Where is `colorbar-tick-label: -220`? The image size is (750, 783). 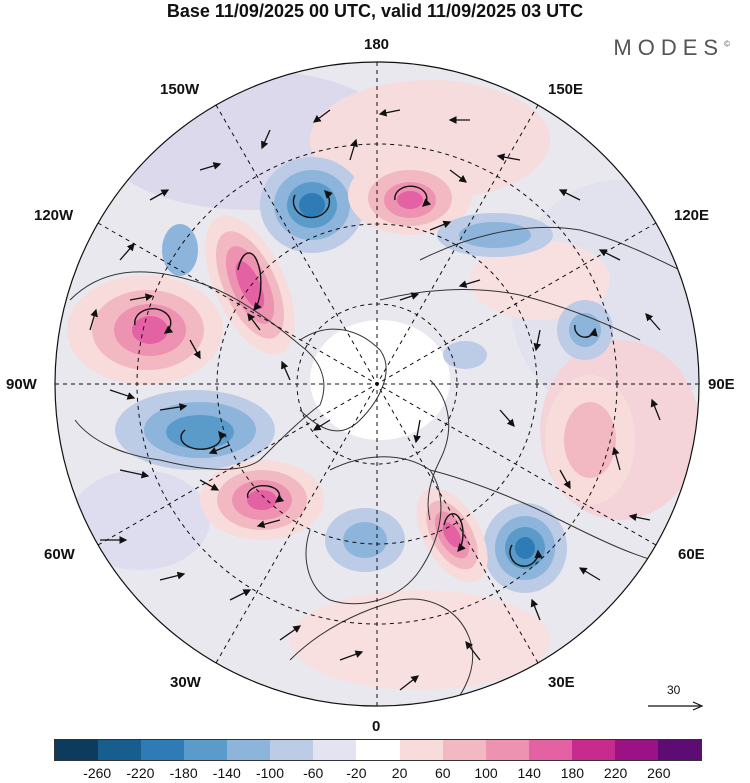
colorbar-tick-label: -220 is located at coordinates (140, 773).